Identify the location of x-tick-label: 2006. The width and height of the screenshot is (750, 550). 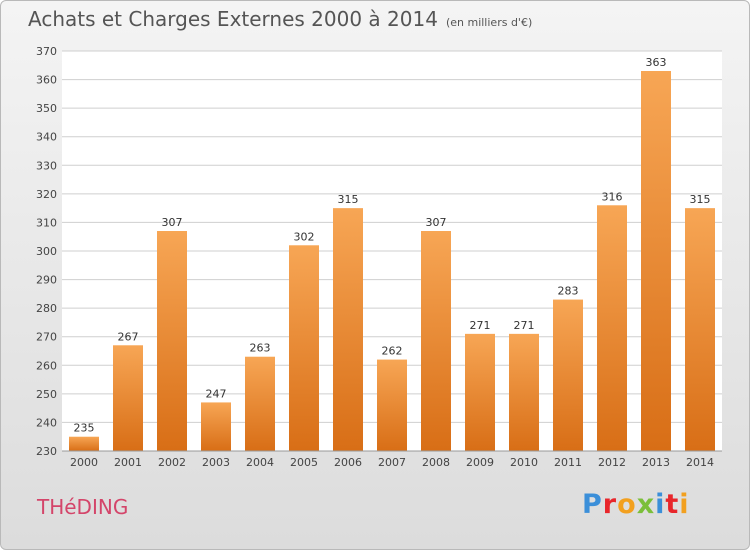
(348, 462).